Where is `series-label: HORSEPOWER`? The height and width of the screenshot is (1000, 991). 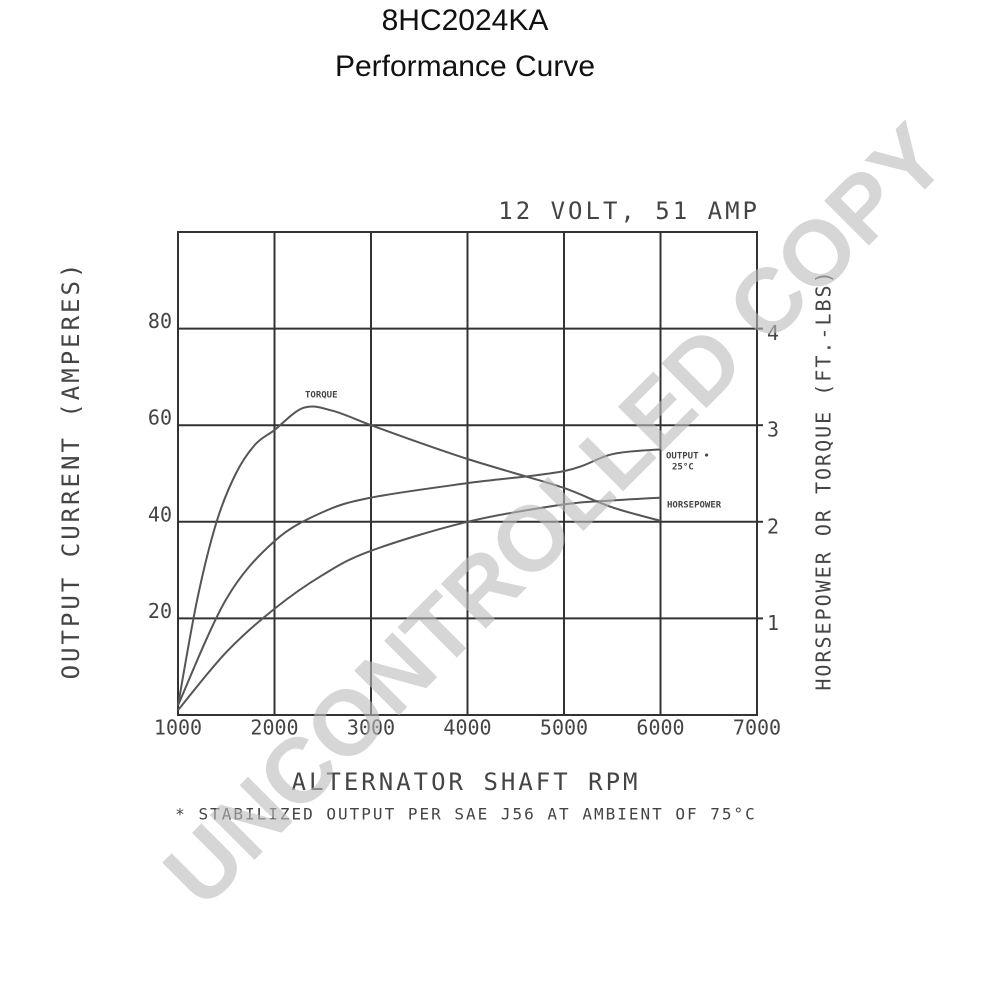 series-label: HORSEPOWER is located at coordinates (694, 506).